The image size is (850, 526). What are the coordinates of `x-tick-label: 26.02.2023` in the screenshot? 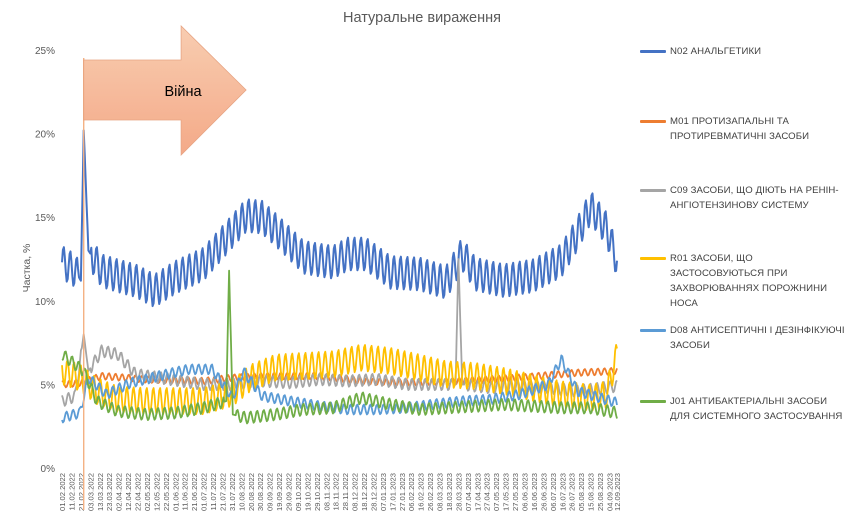 It's located at (430, 492).